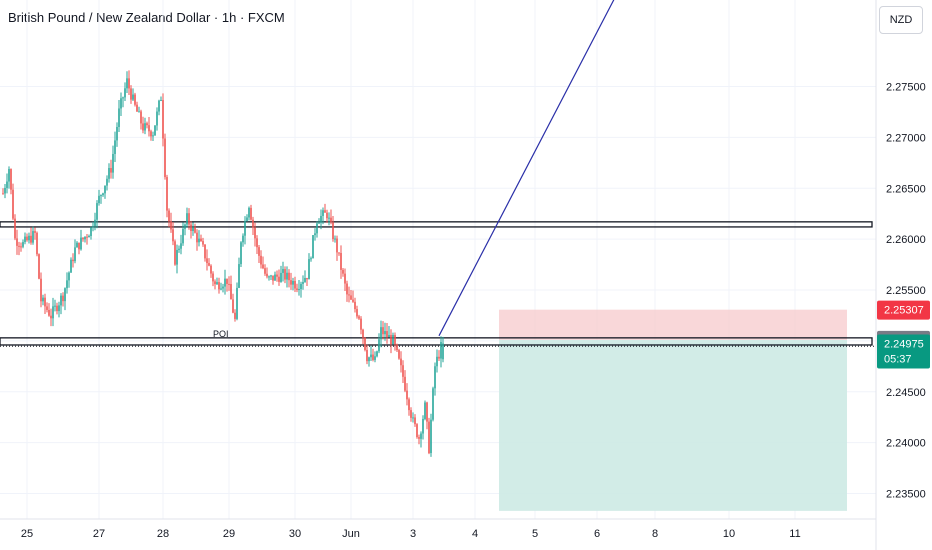 The height and width of the screenshot is (550, 932). Describe the element at coordinates (906, 495) in the screenshot. I see `price-tick-label: 2.23500` at that location.